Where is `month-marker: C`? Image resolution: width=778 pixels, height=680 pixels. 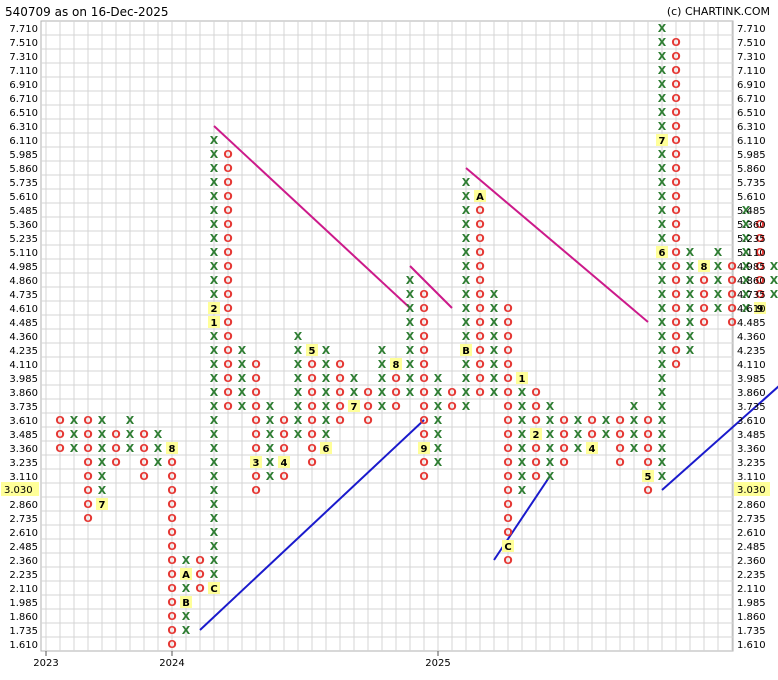 month-marker: C is located at coordinates (213, 589).